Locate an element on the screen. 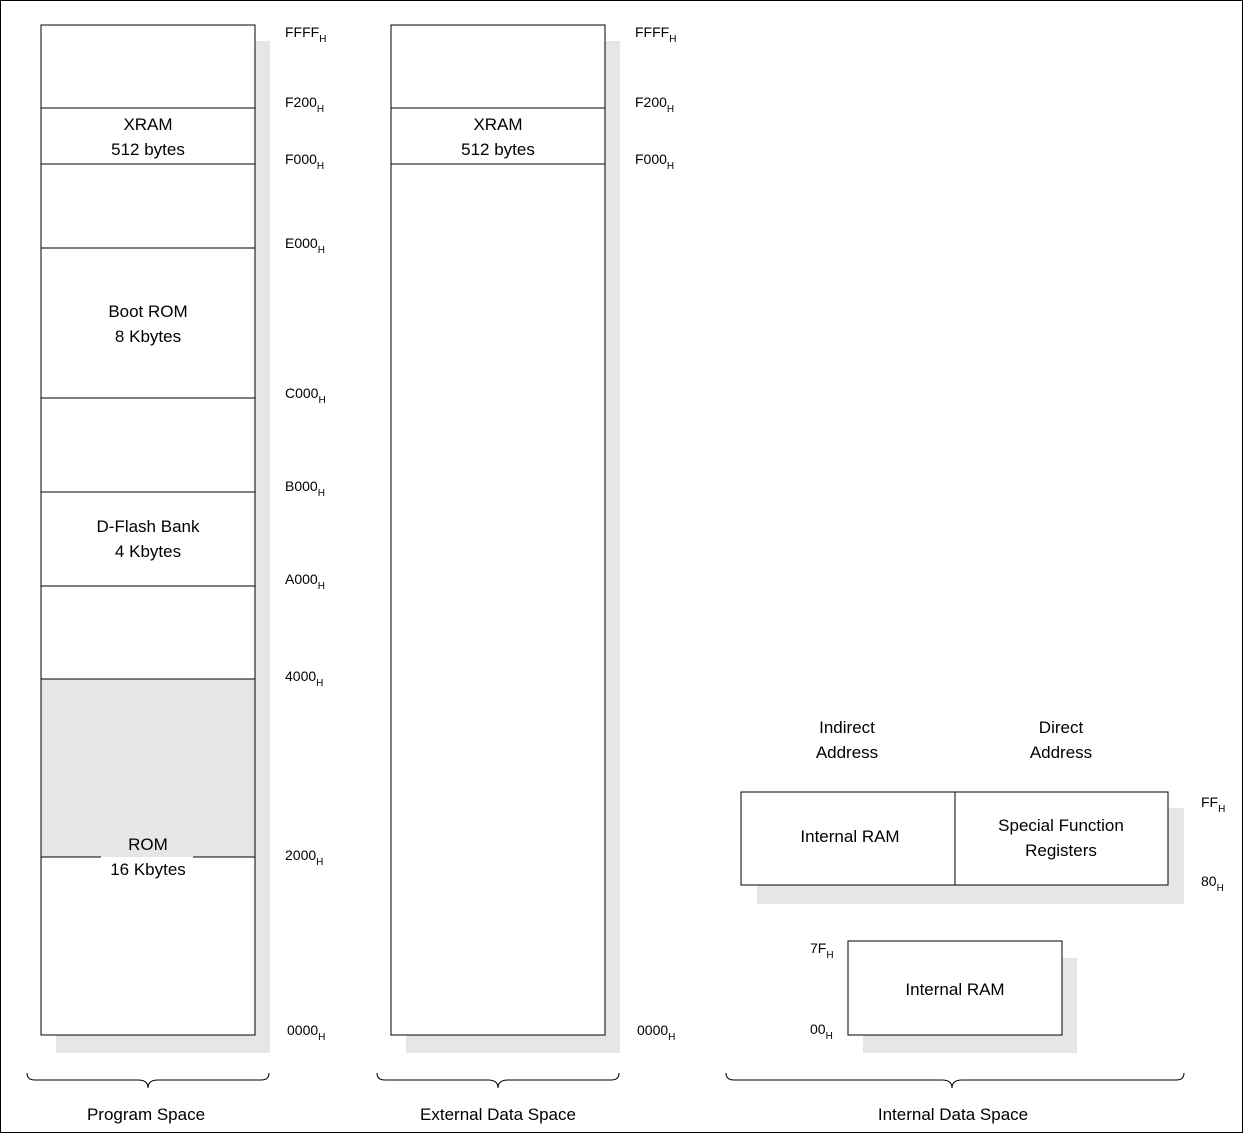 The image size is (1243, 1133). rom-size: 16 Kbytes is located at coordinates (148, 869).